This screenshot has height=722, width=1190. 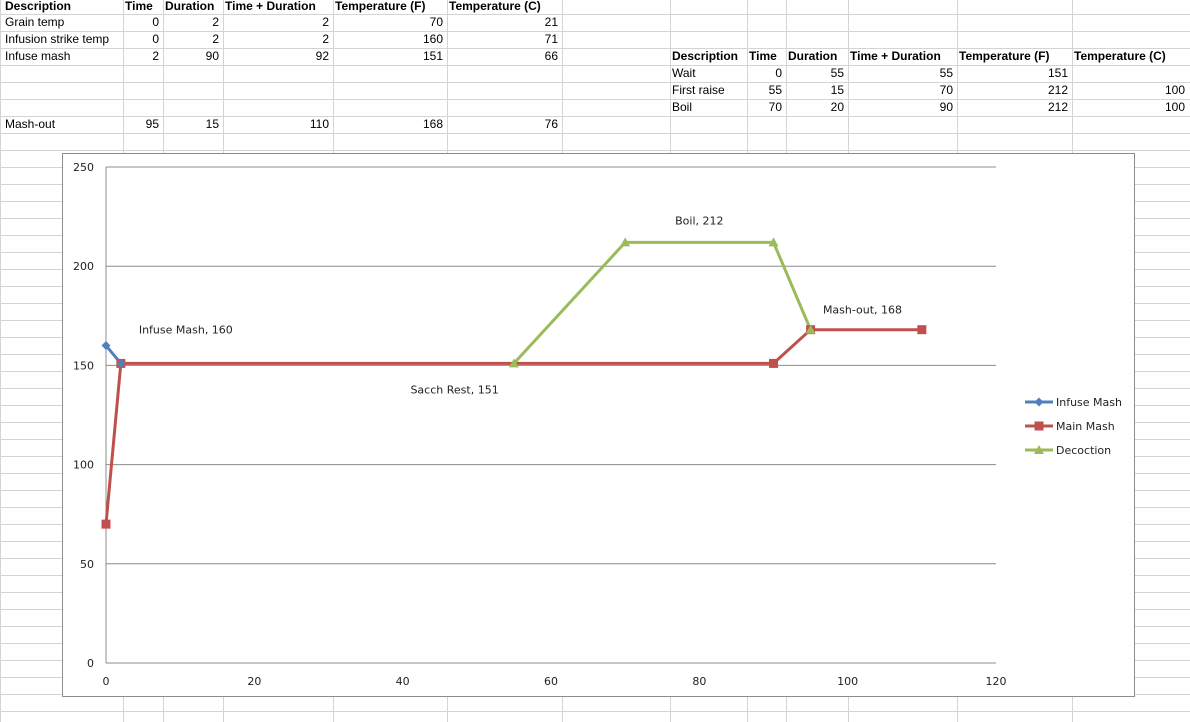 I want to click on table2-header-cell: Temperature (F), so click(x=1004, y=56).